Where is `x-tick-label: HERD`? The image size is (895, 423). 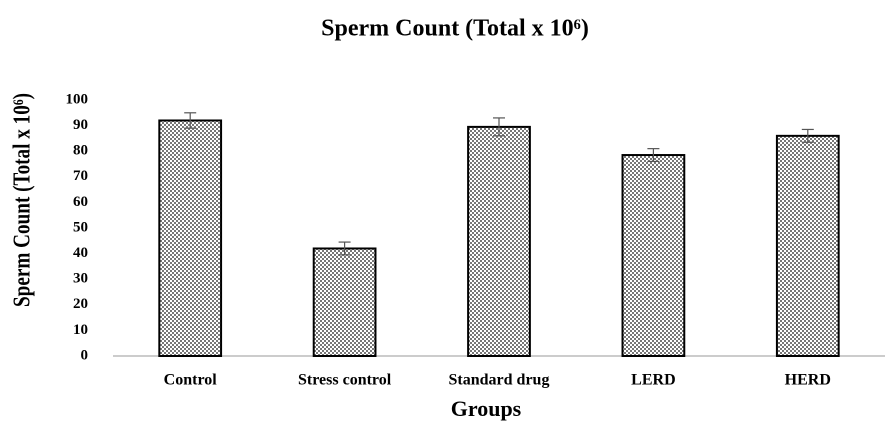 x-tick-label: HERD is located at coordinates (808, 380).